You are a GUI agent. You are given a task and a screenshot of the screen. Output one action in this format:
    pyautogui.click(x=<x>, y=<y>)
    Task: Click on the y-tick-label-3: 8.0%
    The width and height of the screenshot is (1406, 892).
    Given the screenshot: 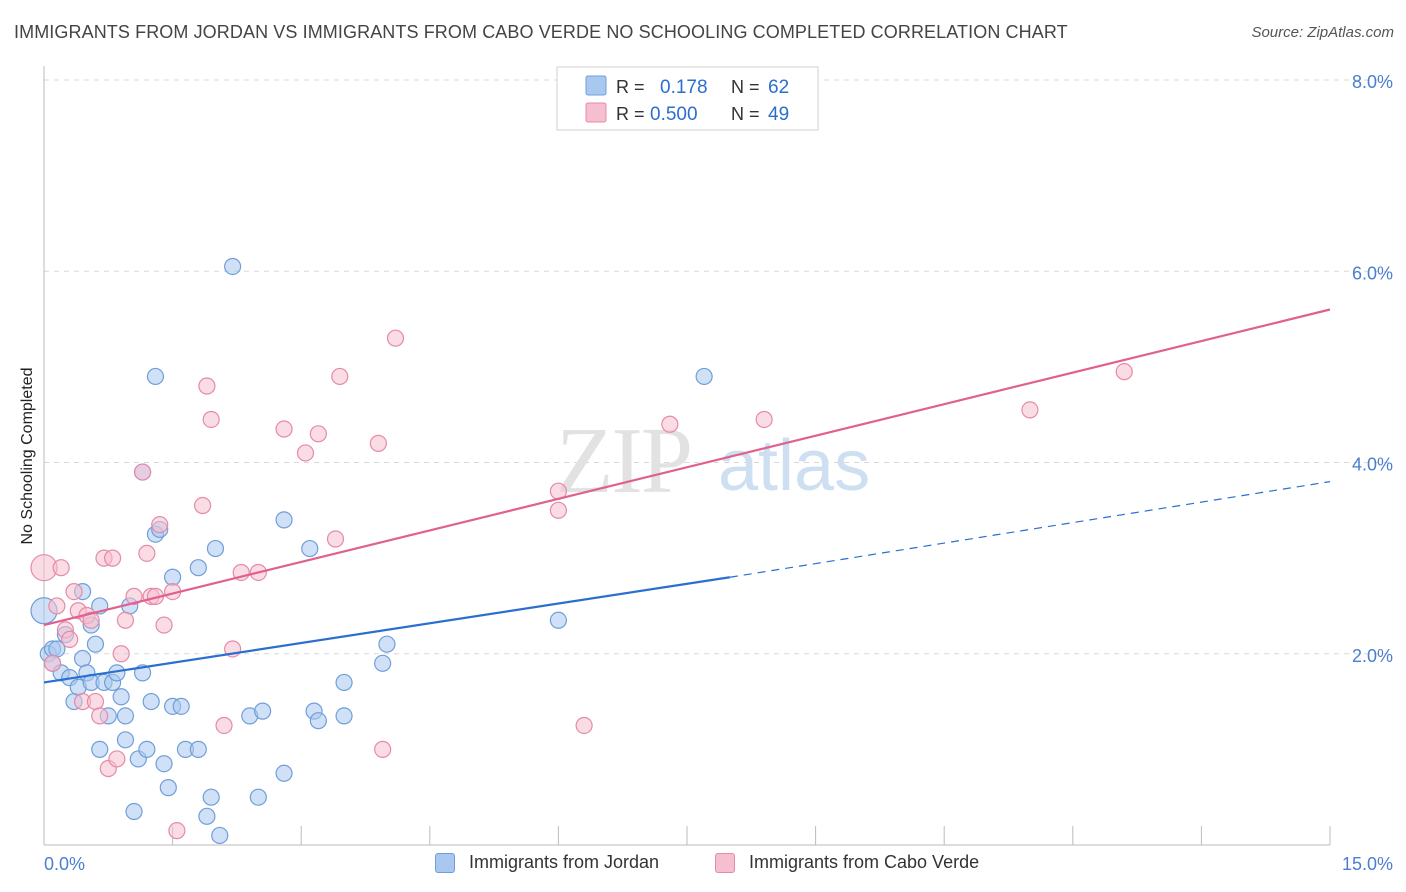 What is the action you would take?
    pyautogui.click(x=1372, y=82)
    